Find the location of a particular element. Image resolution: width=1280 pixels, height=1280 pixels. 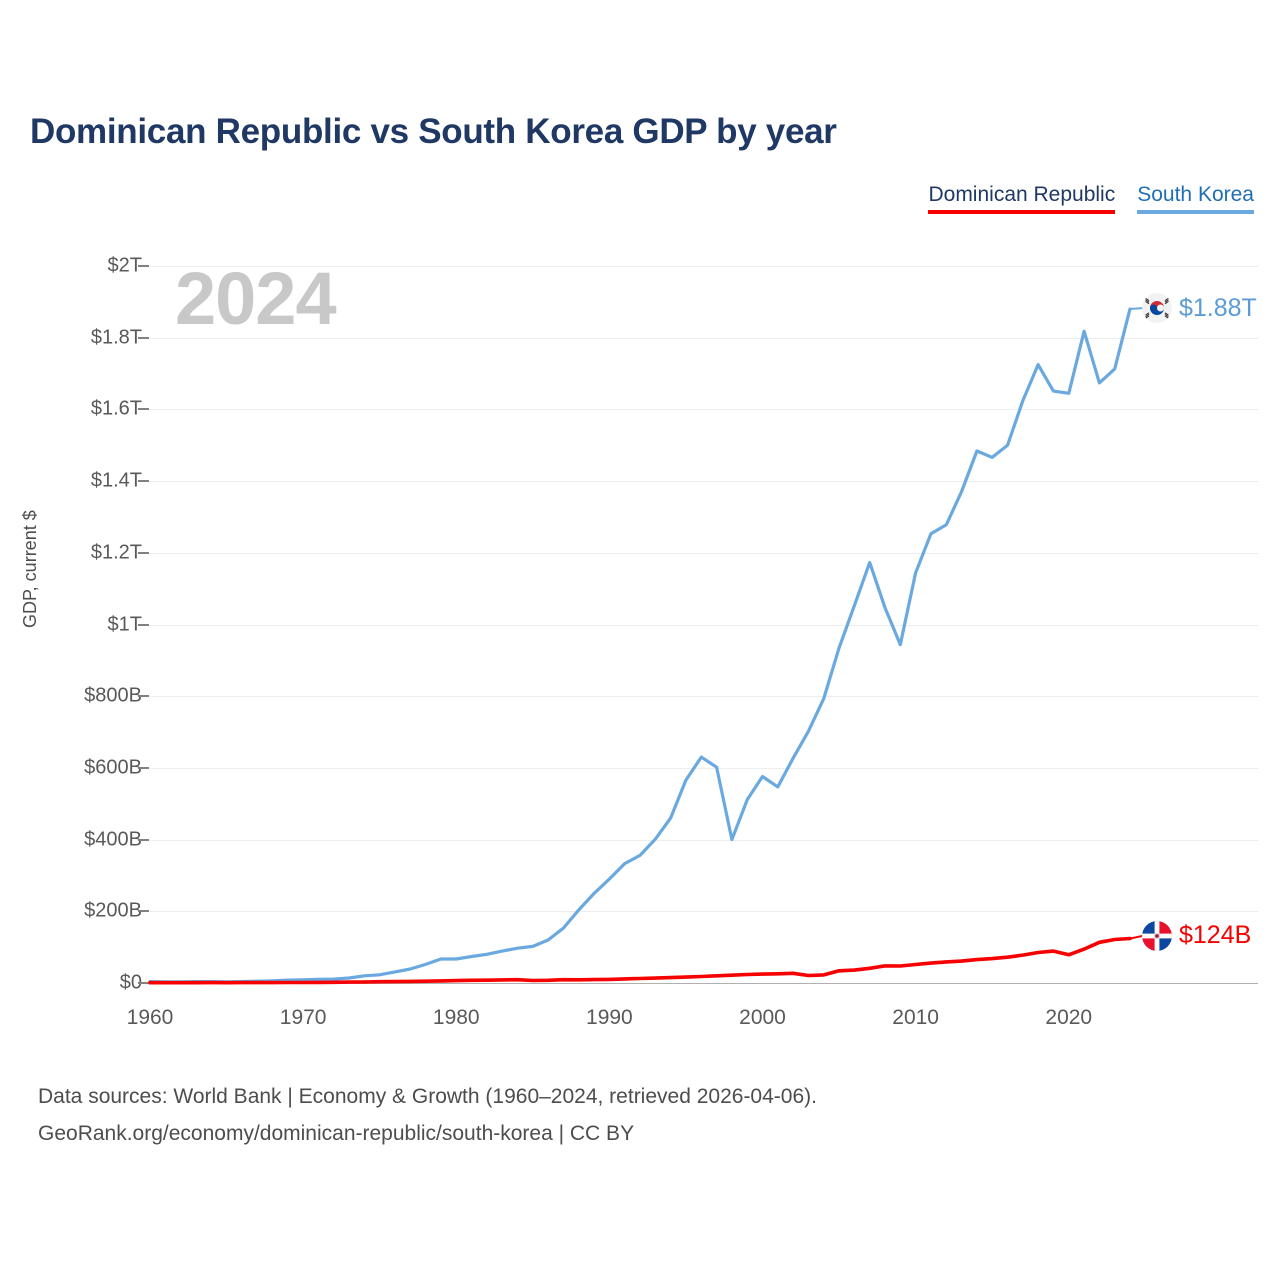

y-tick-label: $1.8T is located at coordinates (116, 337).